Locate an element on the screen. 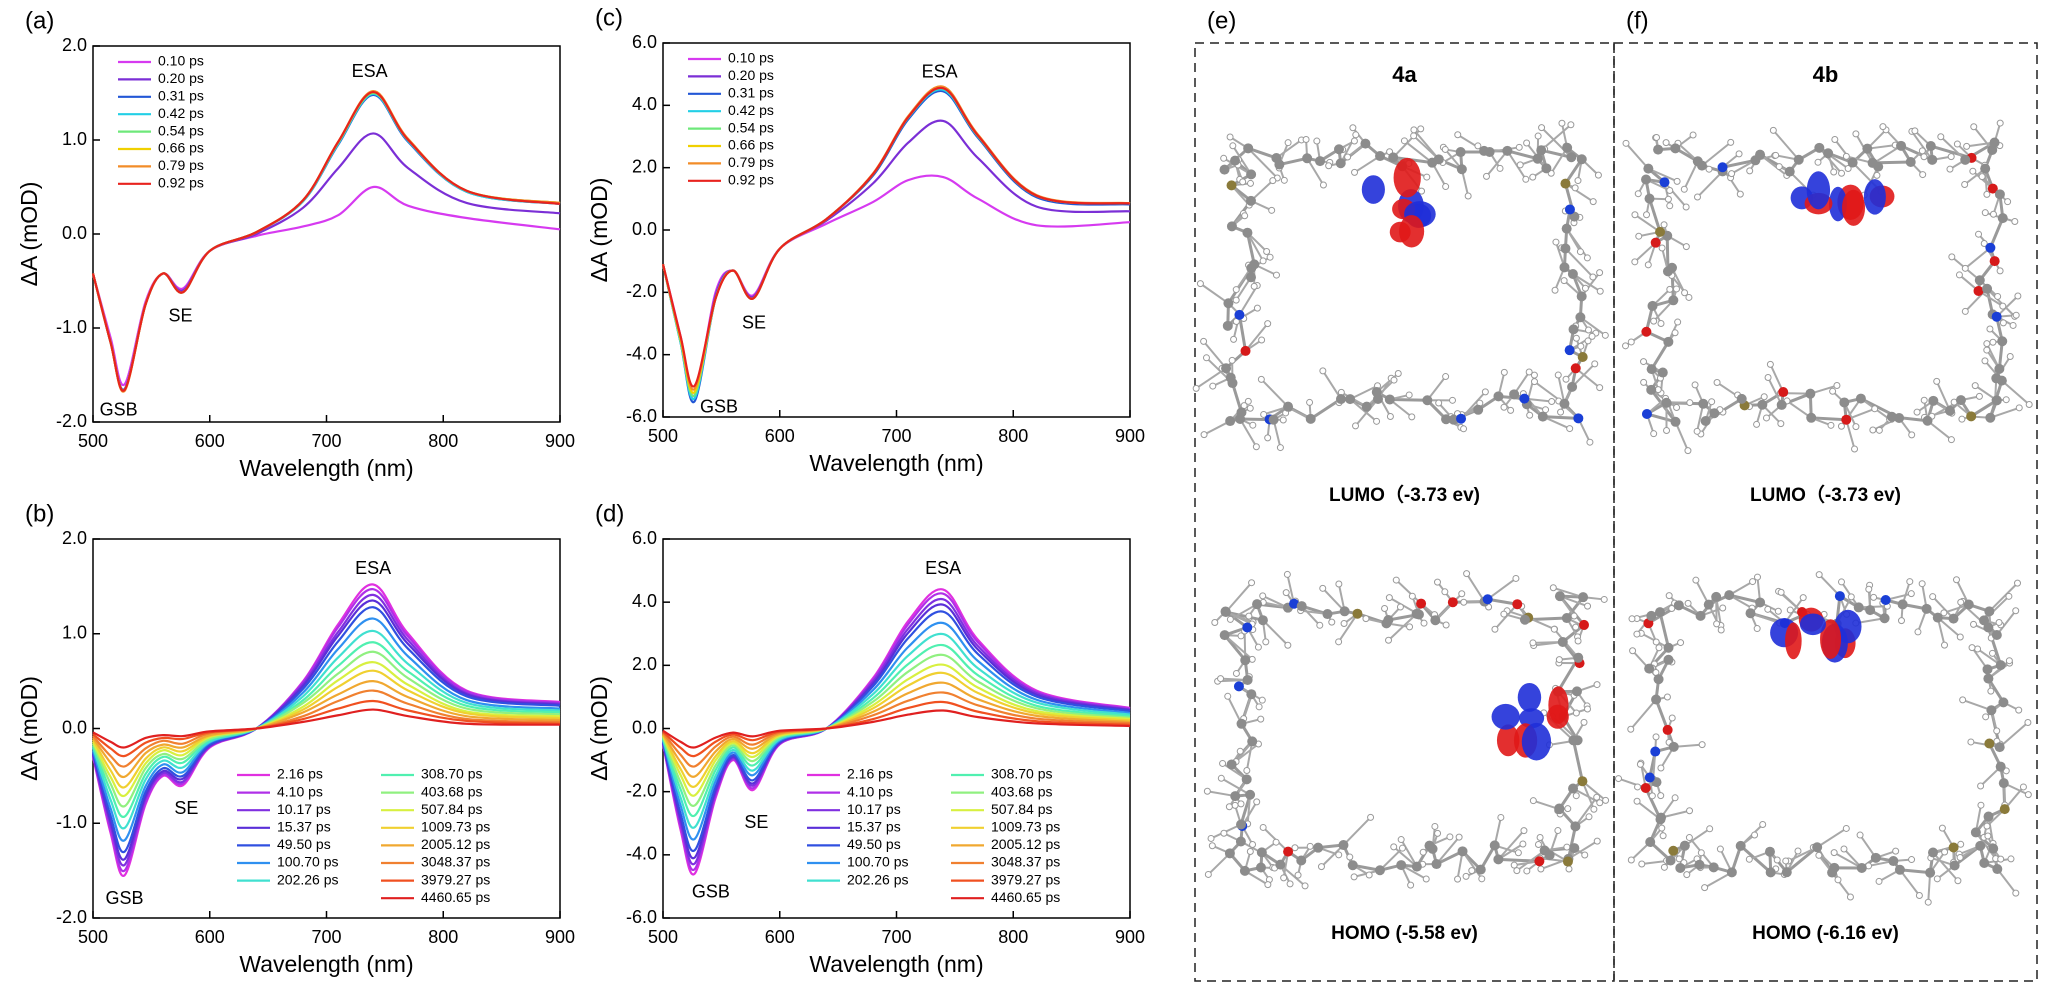 The width and height of the screenshot is (2048, 987). x-axis-label: Wavelength (nm) is located at coordinates (326, 964).